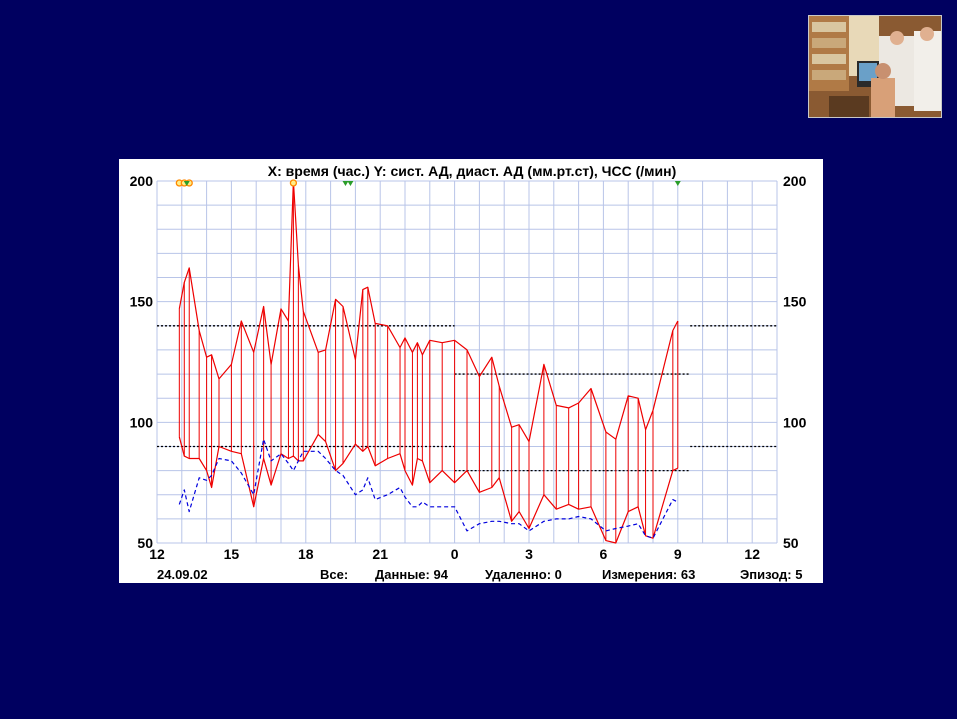 The height and width of the screenshot is (719, 957). What do you see at coordinates (604, 554) in the screenshot?
I see `x-tick-label: 6` at bounding box center [604, 554].